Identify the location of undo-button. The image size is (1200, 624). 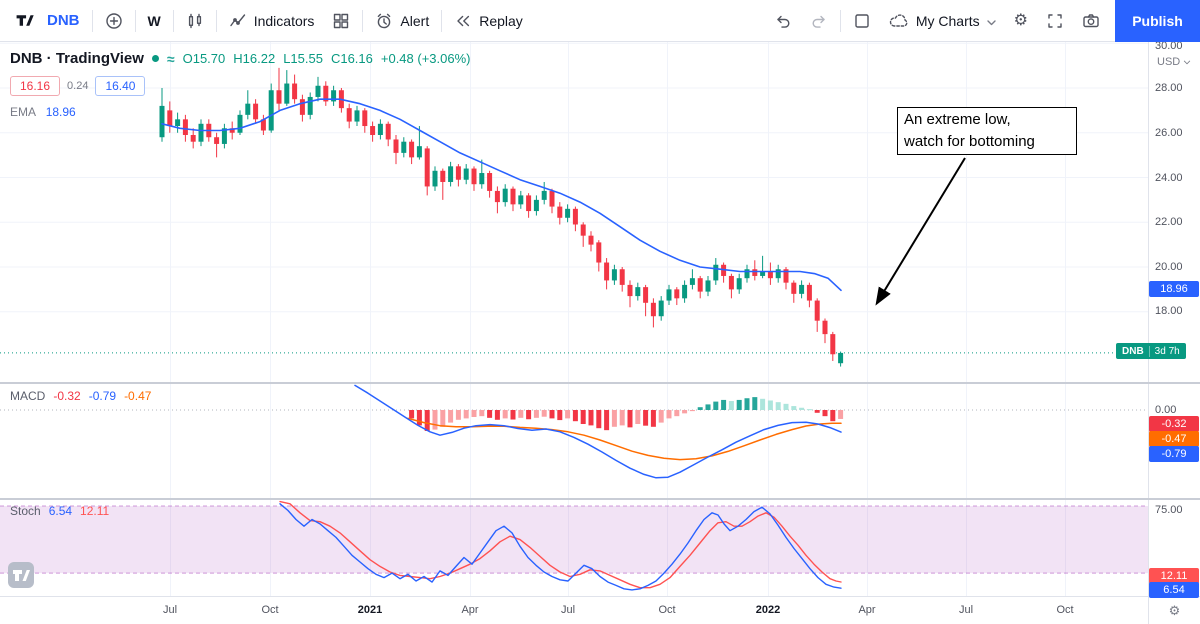
(783, 21).